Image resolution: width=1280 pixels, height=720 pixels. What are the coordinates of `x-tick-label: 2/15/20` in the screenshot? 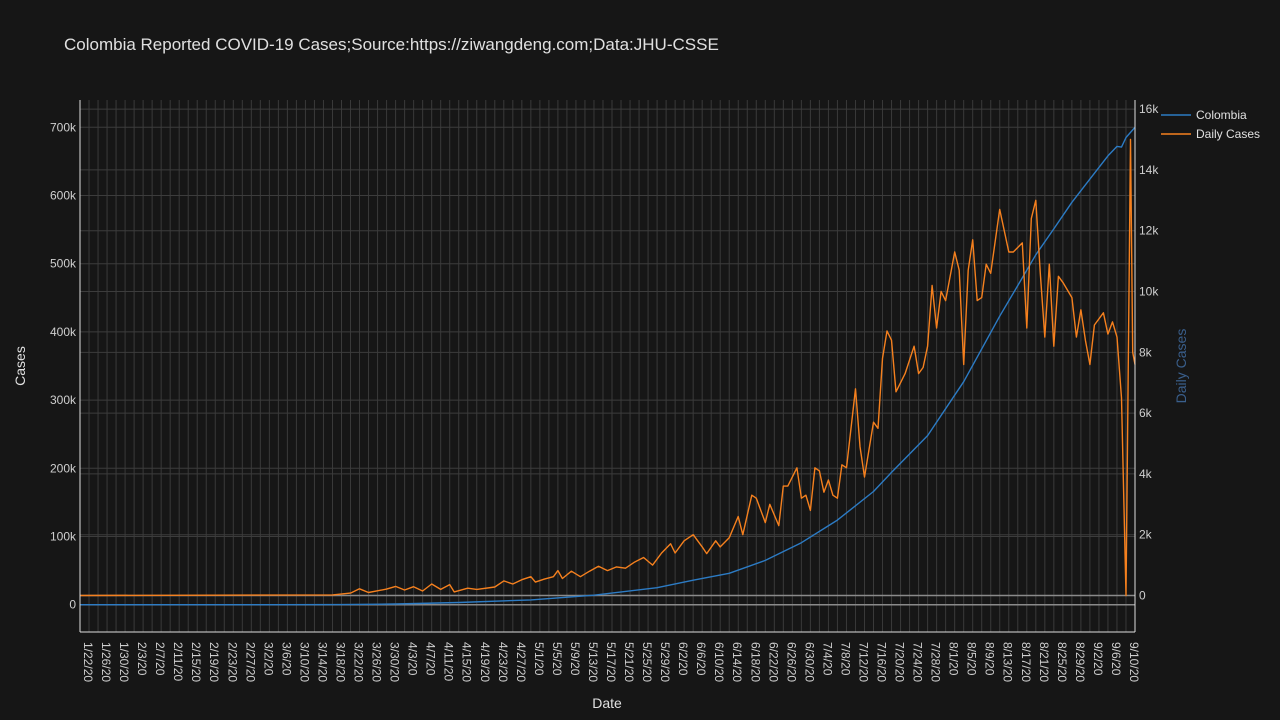 It's located at (196, 662).